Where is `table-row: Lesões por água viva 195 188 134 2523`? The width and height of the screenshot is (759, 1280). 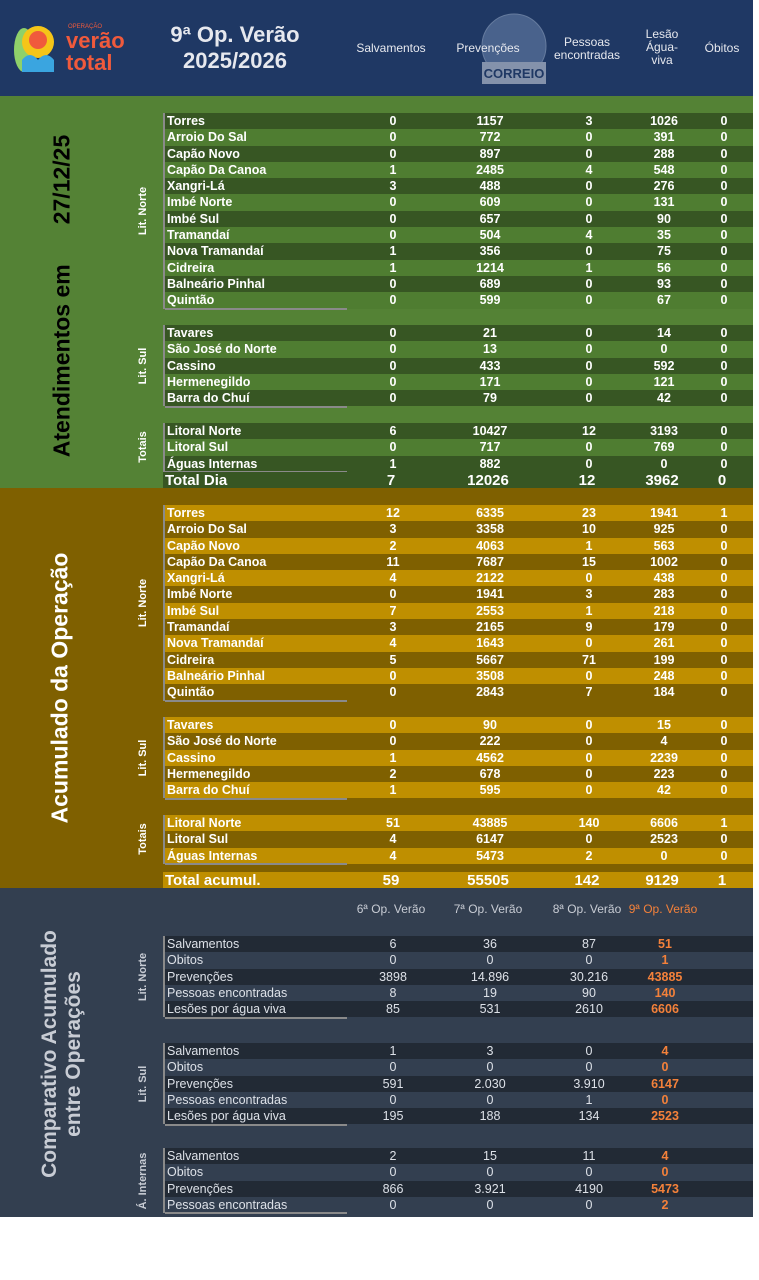
table-row: Lesões por água viva 195 188 134 2523 is located at coordinates (459, 1116).